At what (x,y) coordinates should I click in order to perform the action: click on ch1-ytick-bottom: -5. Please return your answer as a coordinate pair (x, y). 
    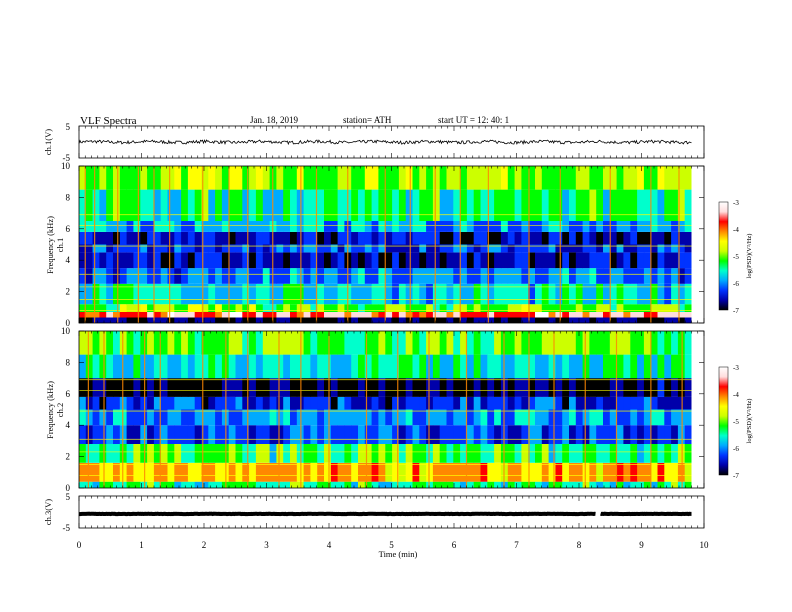
    Looking at the image, I should click on (67, 158).